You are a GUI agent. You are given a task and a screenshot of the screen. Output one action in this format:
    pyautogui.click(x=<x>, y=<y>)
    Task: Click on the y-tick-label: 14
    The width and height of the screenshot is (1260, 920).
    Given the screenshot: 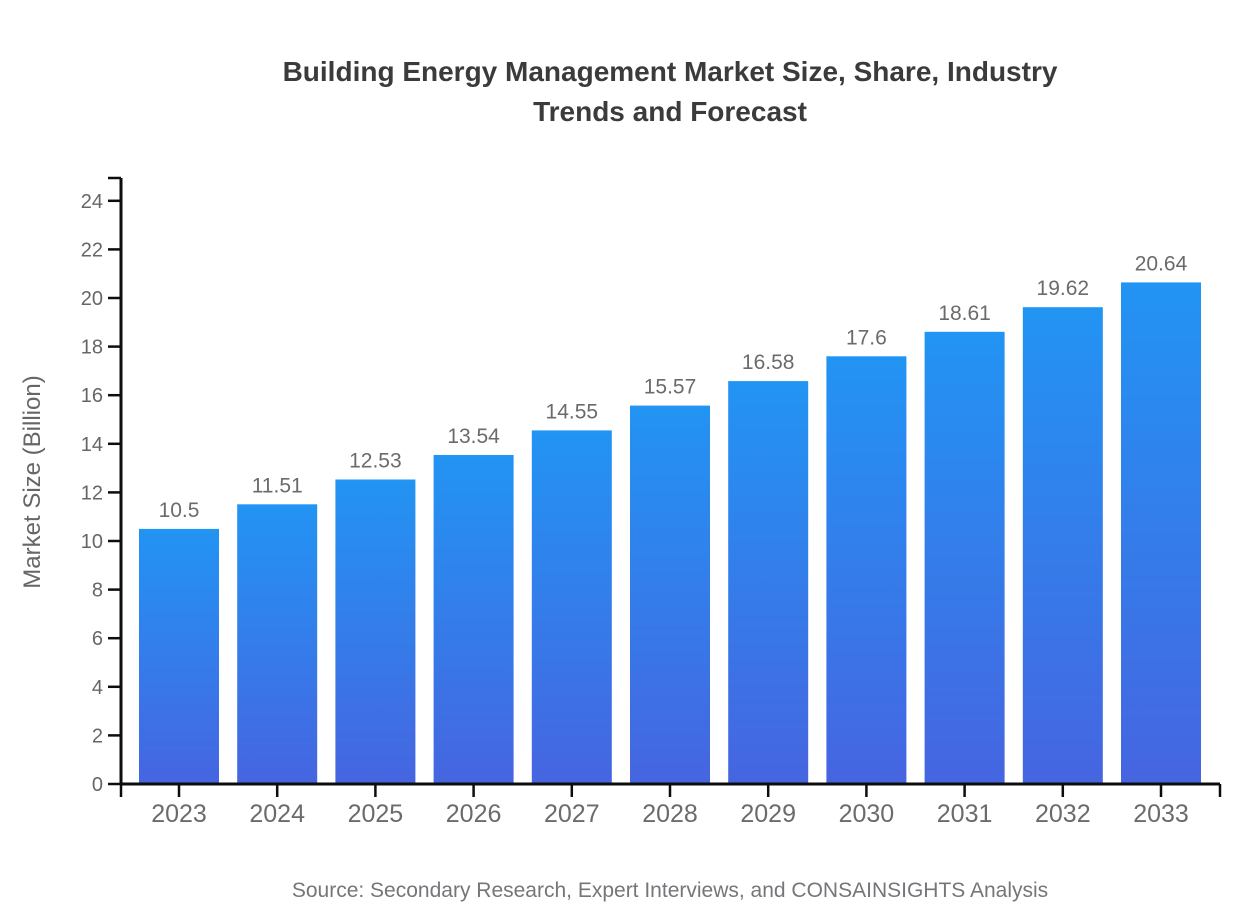 What is the action you would take?
    pyautogui.click(x=92, y=445)
    